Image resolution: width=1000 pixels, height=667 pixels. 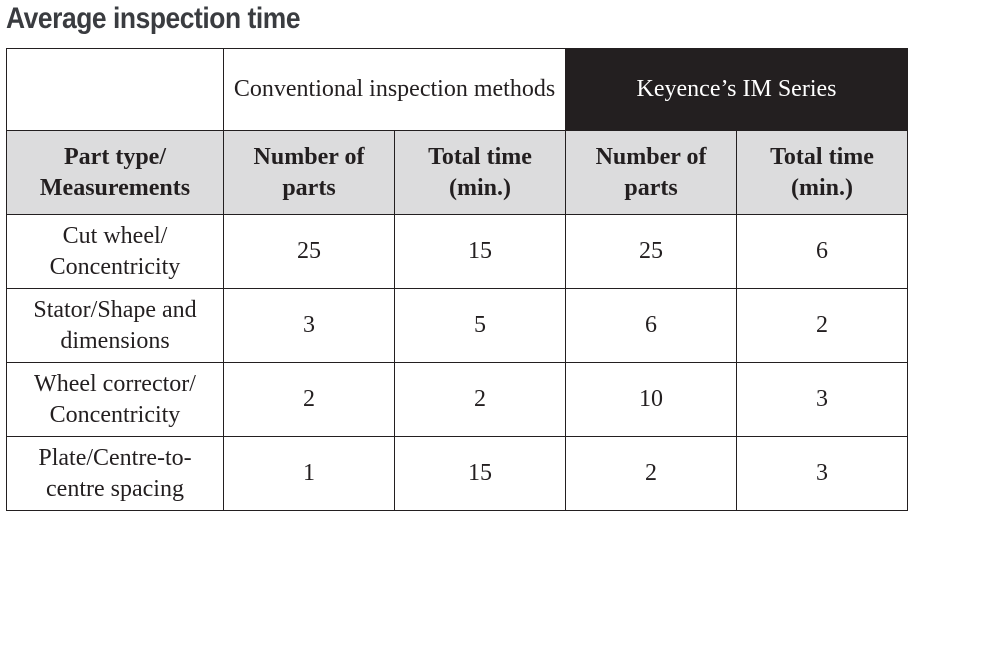 I want to click on column-header: Part type/ Measurements, so click(x=115, y=172).